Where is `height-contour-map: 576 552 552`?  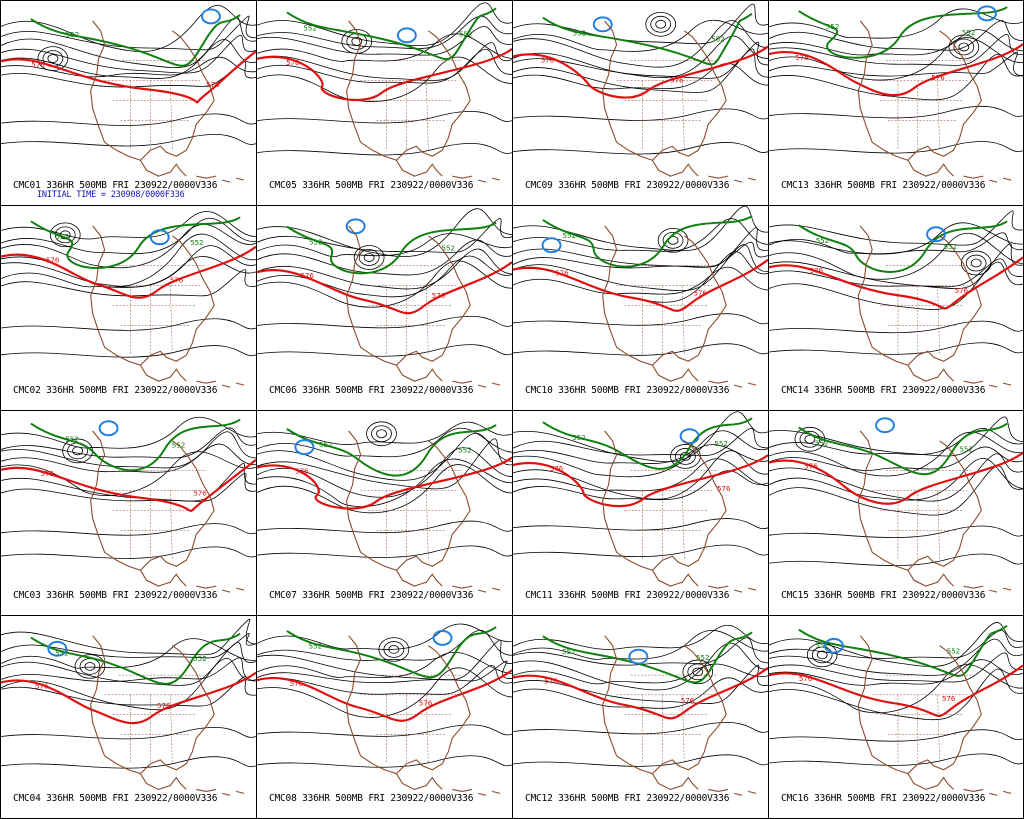
height-contour-map: 576 552 552 is located at coordinates (896, 504).